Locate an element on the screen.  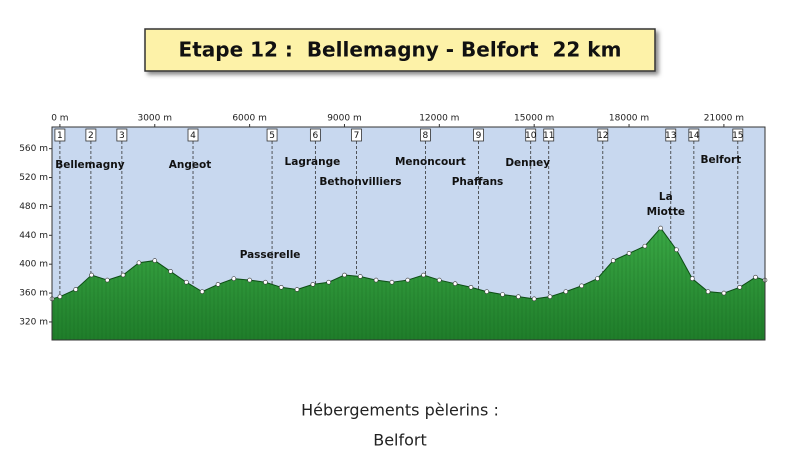
title-box is located at coordinates (400, 50).